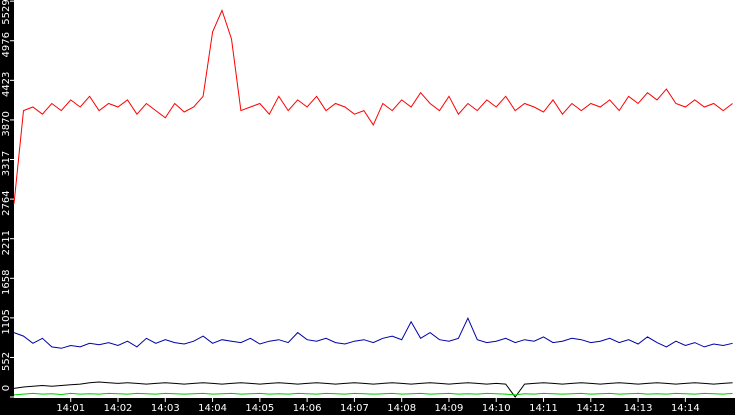  Describe the element at coordinates (212, 408) in the screenshot. I see `x-tick-label: 14:04` at that location.